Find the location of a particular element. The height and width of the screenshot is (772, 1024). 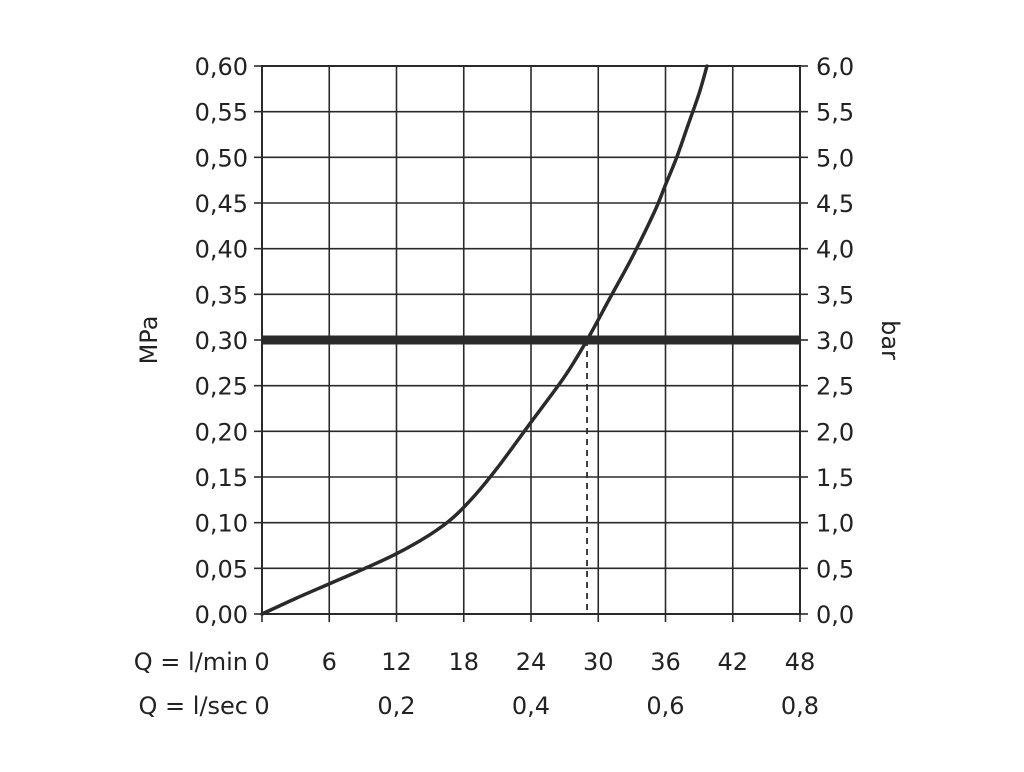

y-right-tick-label: 0,5 is located at coordinates (835, 569).